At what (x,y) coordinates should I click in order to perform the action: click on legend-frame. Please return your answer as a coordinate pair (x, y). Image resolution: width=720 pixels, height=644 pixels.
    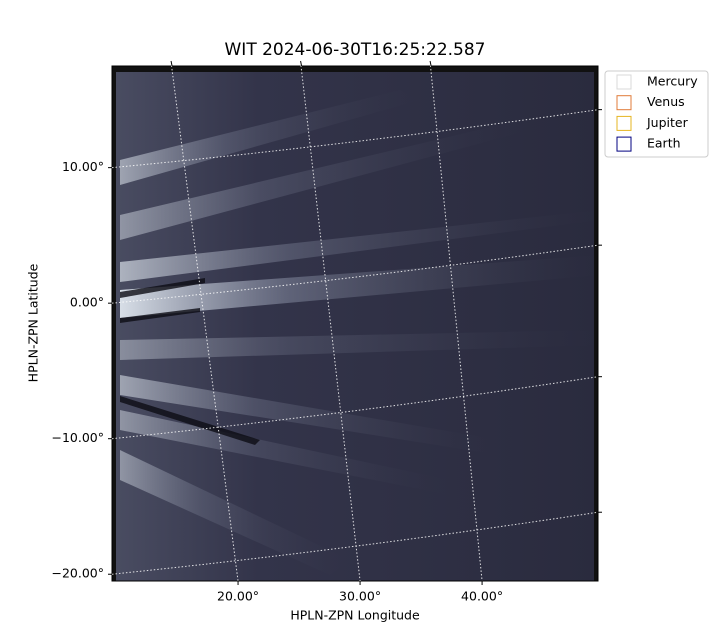
    Looking at the image, I should click on (656, 114).